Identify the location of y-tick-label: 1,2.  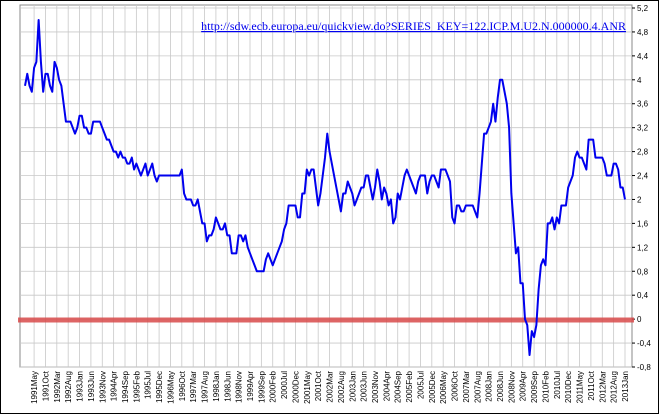
(643, 247).